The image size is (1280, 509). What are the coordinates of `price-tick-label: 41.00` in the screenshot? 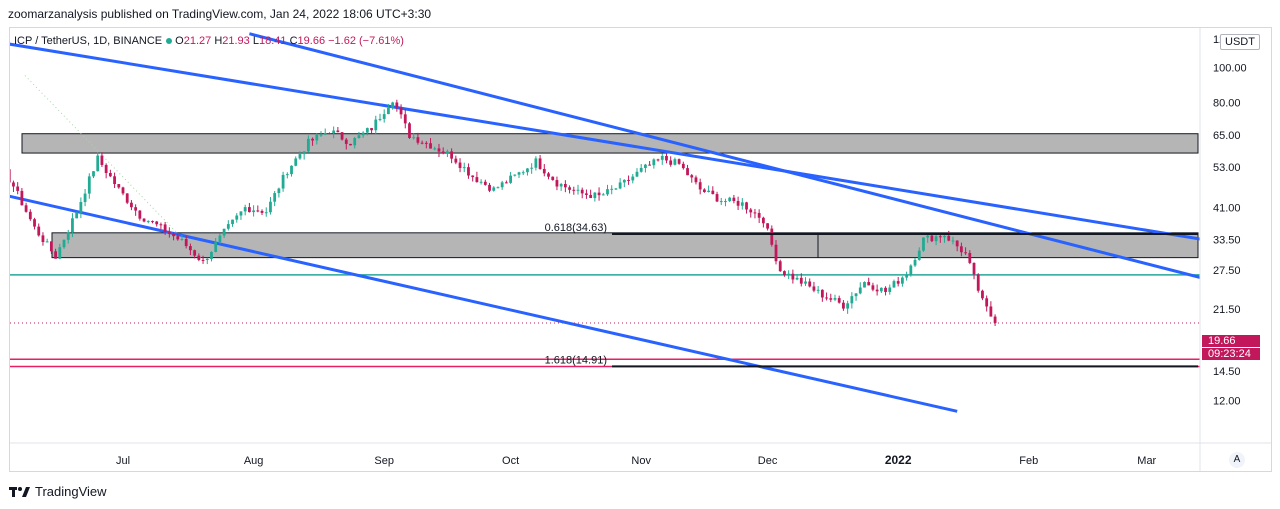 It's located at (1227, 209).